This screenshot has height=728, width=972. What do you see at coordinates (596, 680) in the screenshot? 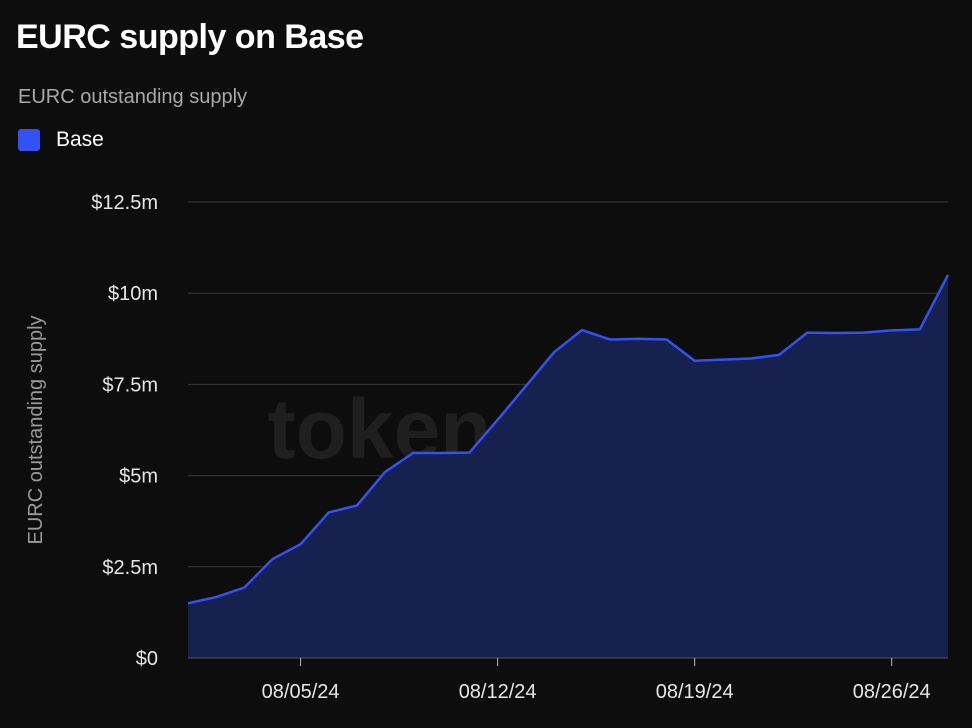
I see `x-axis-ticks: 08/05/24 08/12/24 08/19/24 08/26/24` at bounding box center [596, 680].